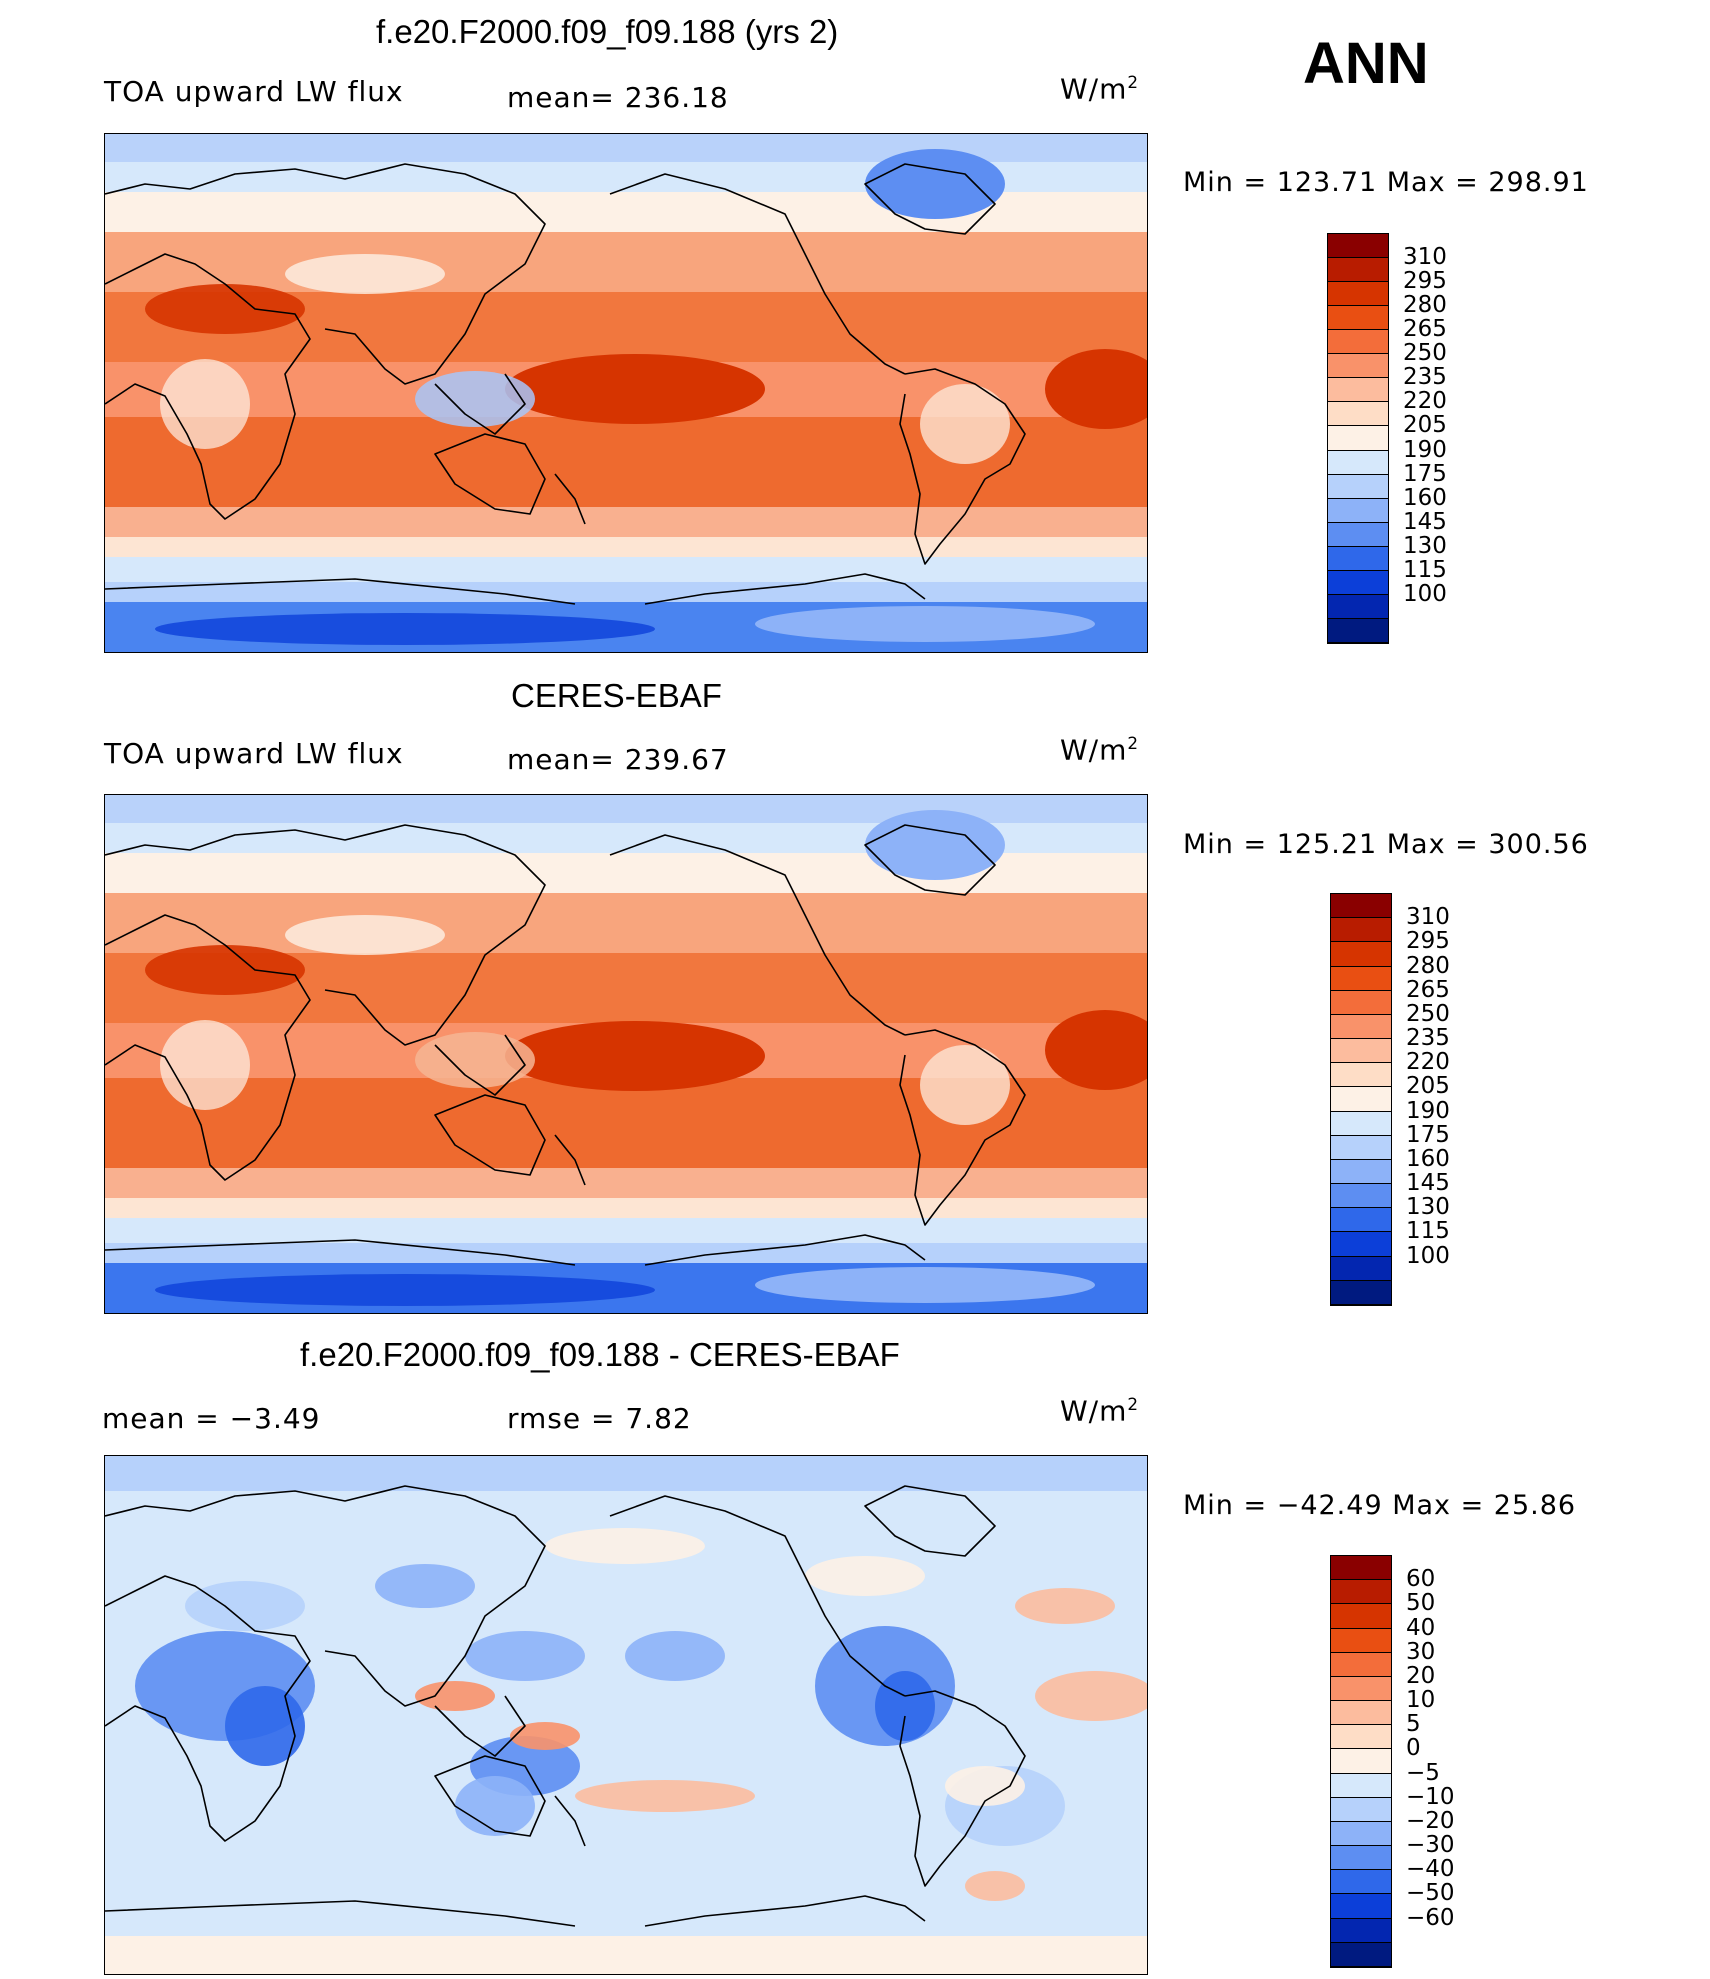 Image resolution: width=1710 pixels, height=1979 pixels. Describe the element at coordinates (1430, 1893) in the screenshot. I see `colorbar-tick-label: −50` at that location.